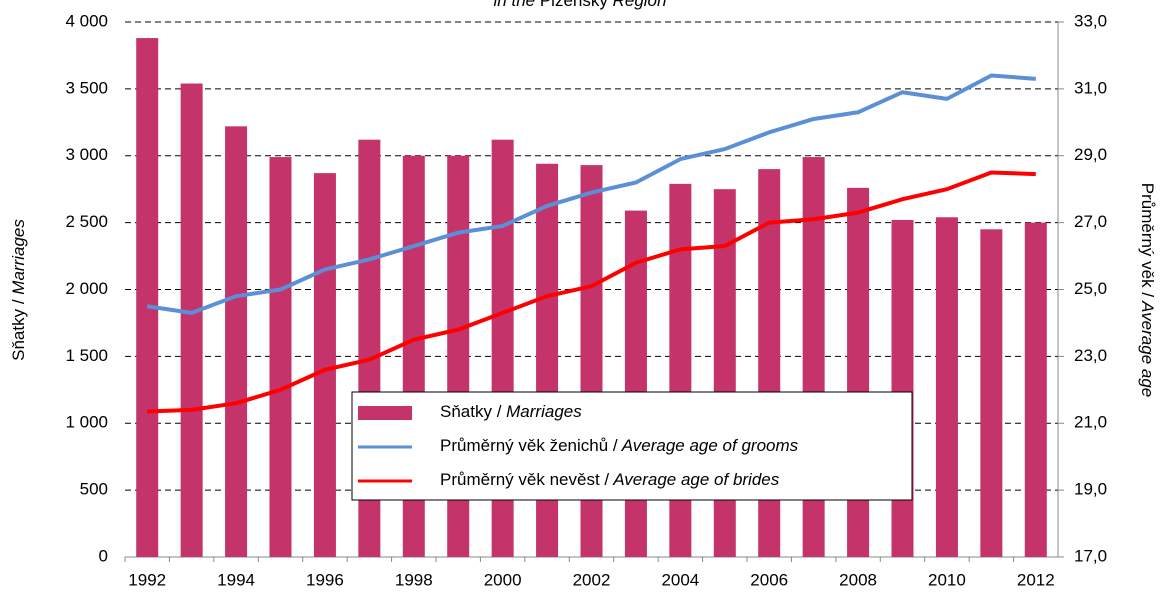 This screenshot has height=608, width=1161. What do you see at coordinates (1090, 87) in the screenshot?
I see `y2-tick-label: 31,0` at bounding box center [1090, 87].